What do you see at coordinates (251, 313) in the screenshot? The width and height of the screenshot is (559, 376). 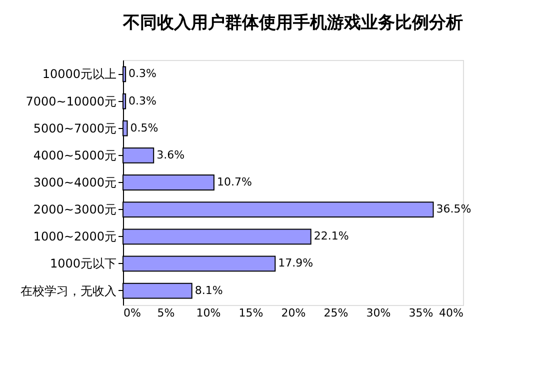 I see `x-tick-label: 15%` at bounding box center [251, 313].